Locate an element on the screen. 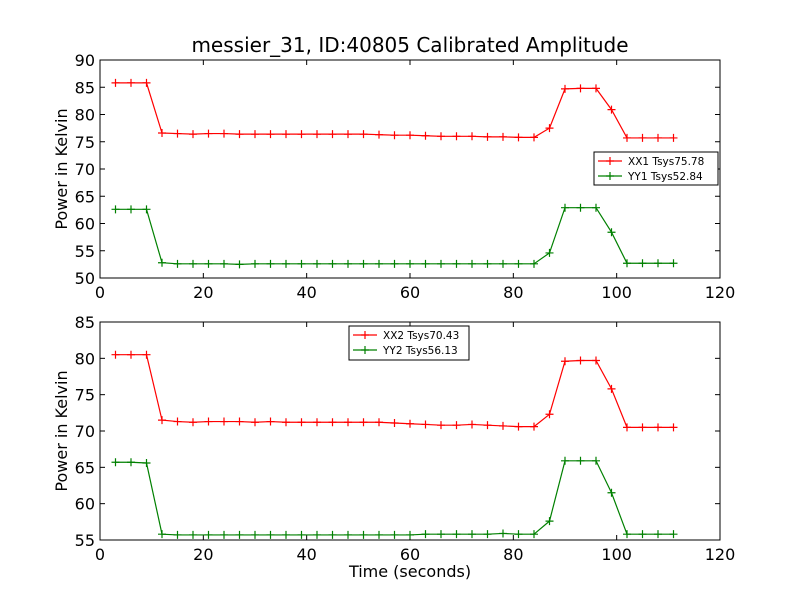  y-tick-label: 70 is located at coordinates (85, 431).